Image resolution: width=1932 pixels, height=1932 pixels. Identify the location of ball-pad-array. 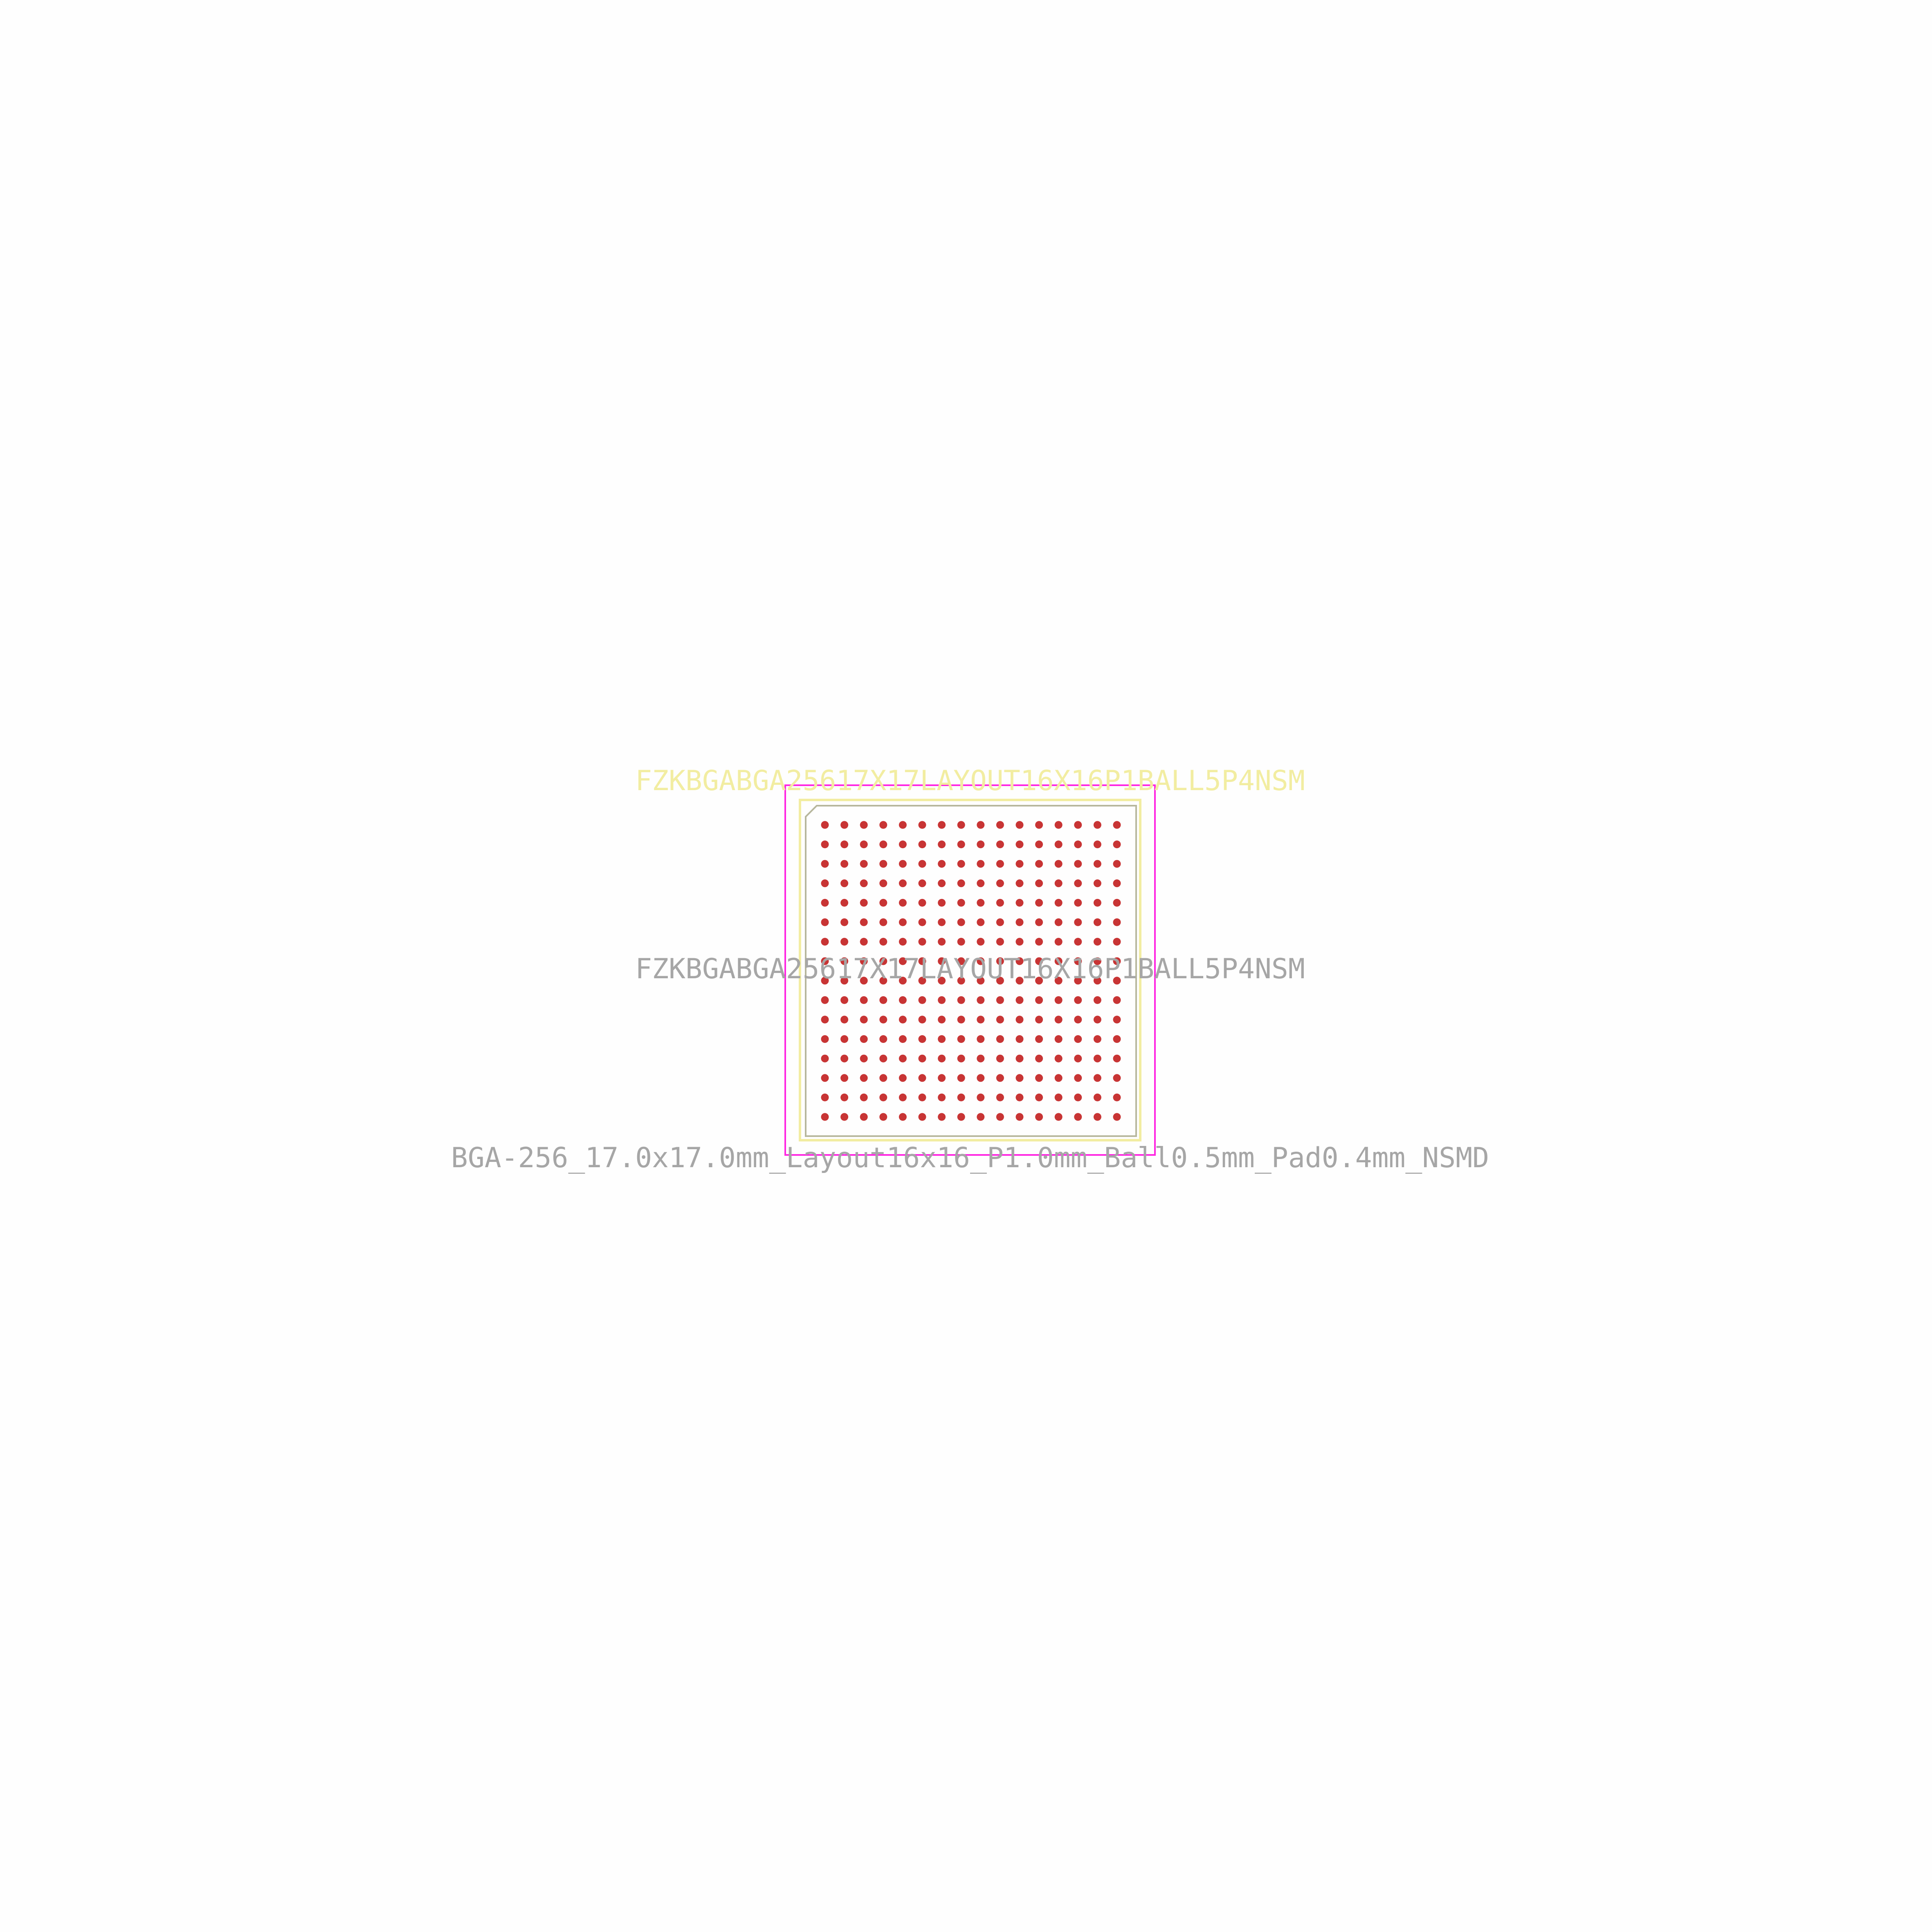
(971, 971).